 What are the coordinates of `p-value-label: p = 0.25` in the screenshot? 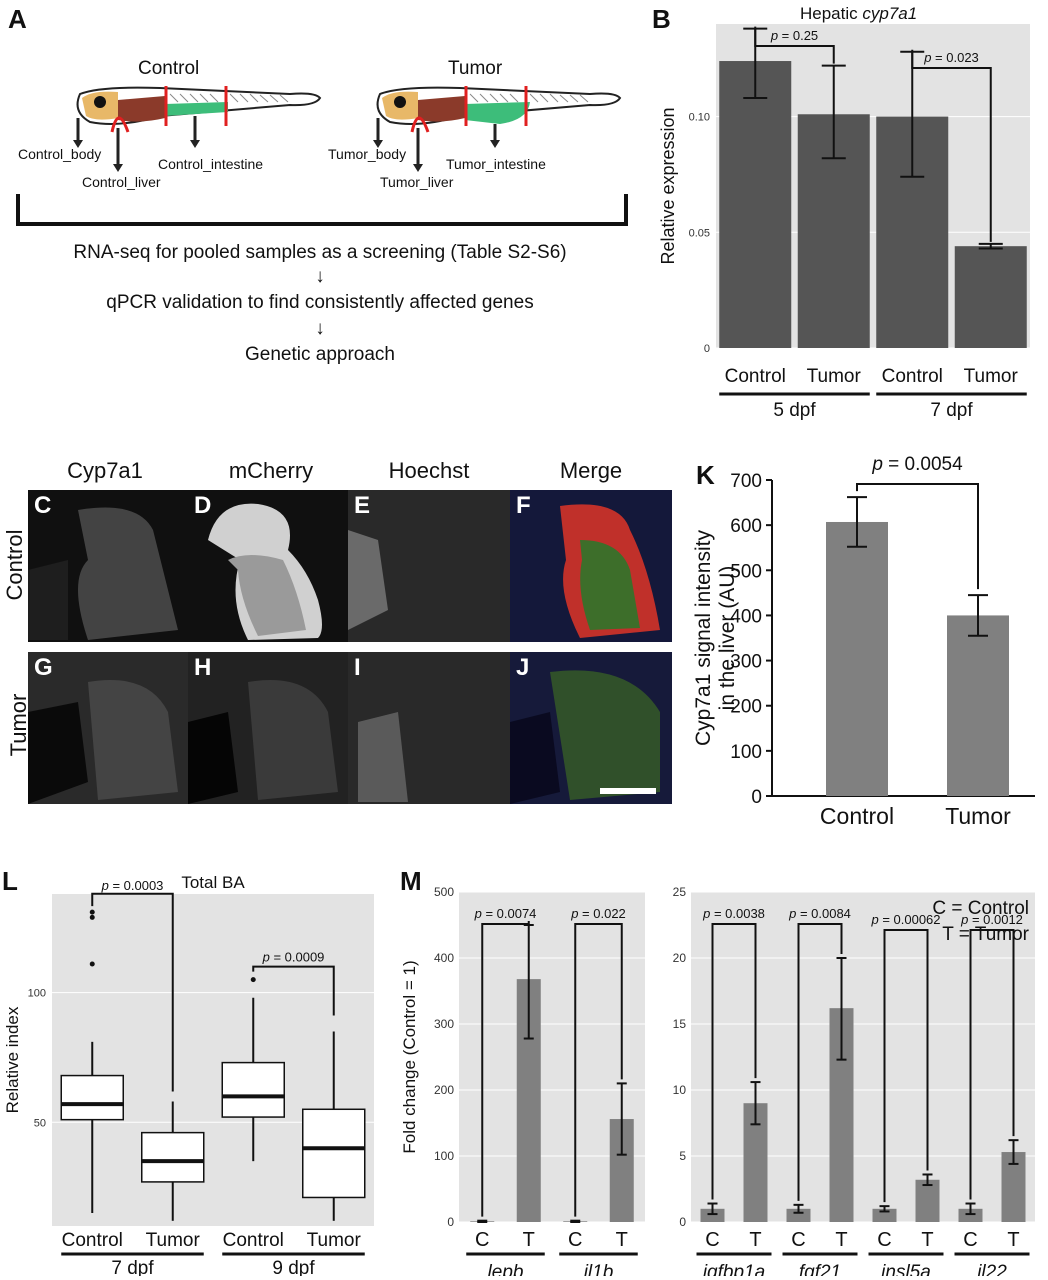 It's located at (794, 35).